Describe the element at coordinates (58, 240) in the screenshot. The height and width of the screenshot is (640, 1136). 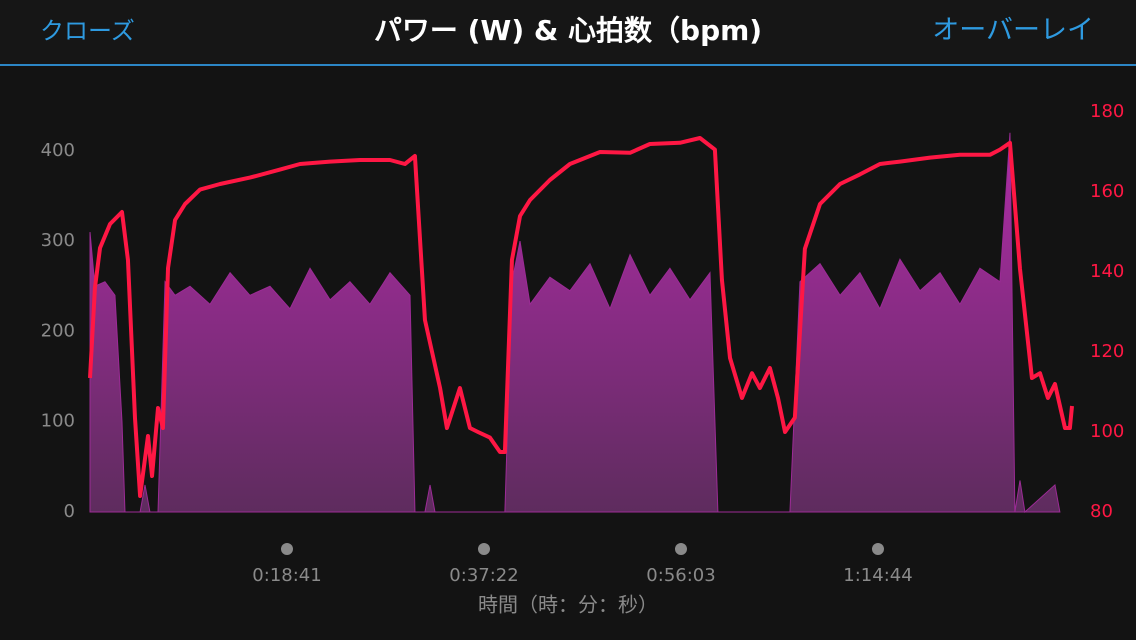
I see `y-tick-label: 300` at that location.